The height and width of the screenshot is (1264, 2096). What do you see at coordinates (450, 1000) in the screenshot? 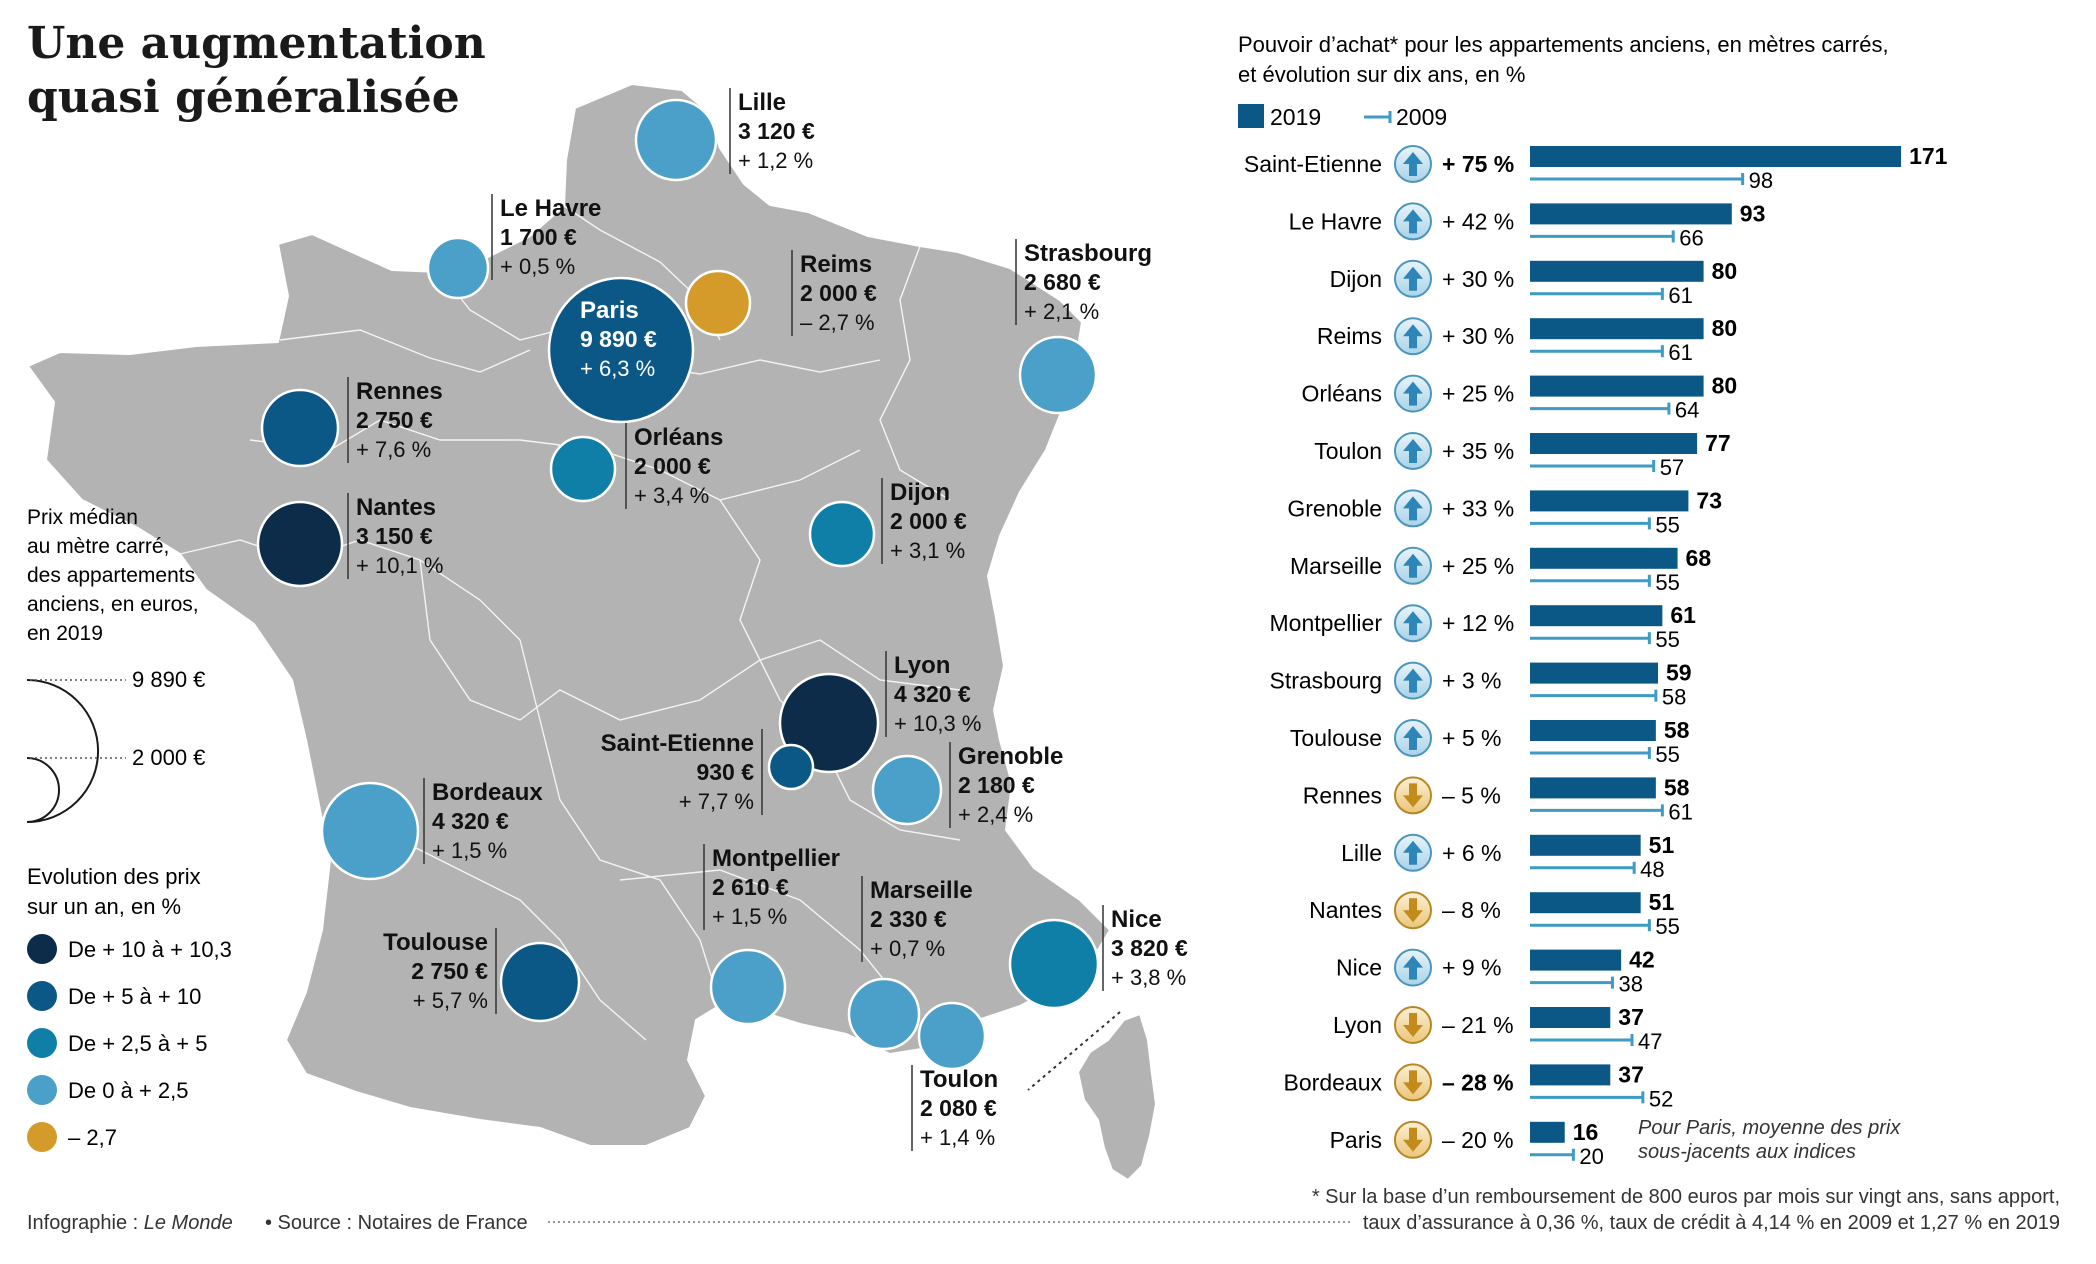
I see `city-change: + 5,7 %` at bounding box center [450, 1000].